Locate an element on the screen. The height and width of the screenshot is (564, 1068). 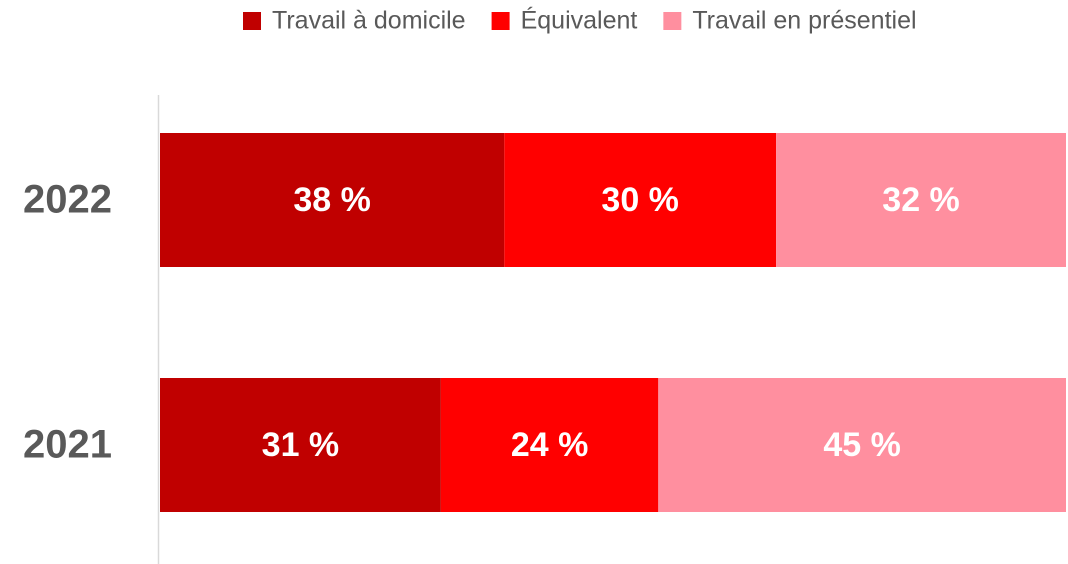
category-label: 2022 is located at coordinates (67, 200).